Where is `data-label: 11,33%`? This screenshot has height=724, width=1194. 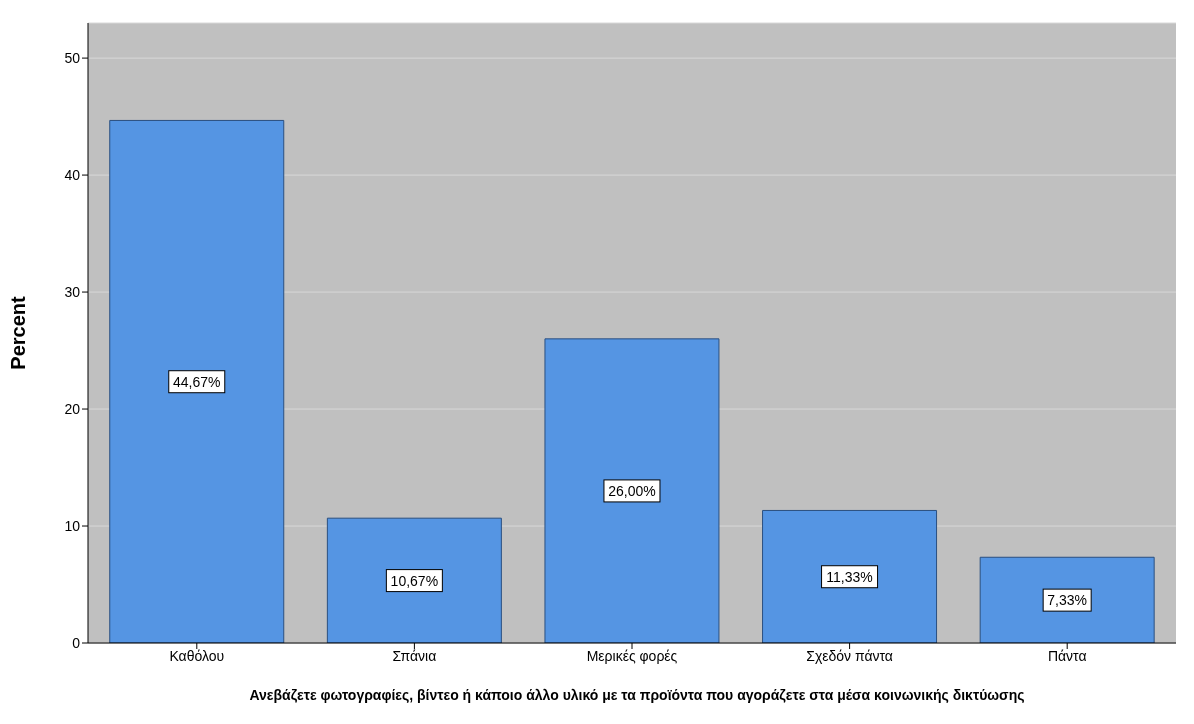
data-label: 11,33% is located at coordinates (849, 576).